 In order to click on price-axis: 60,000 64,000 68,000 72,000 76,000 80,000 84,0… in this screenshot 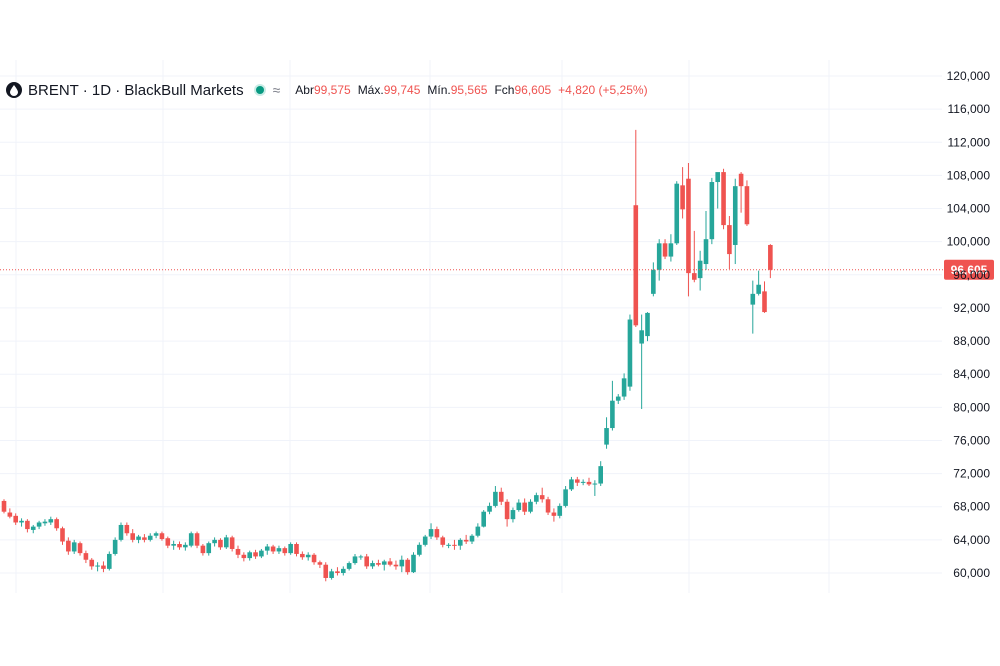, I will do `click(969, 324)`.